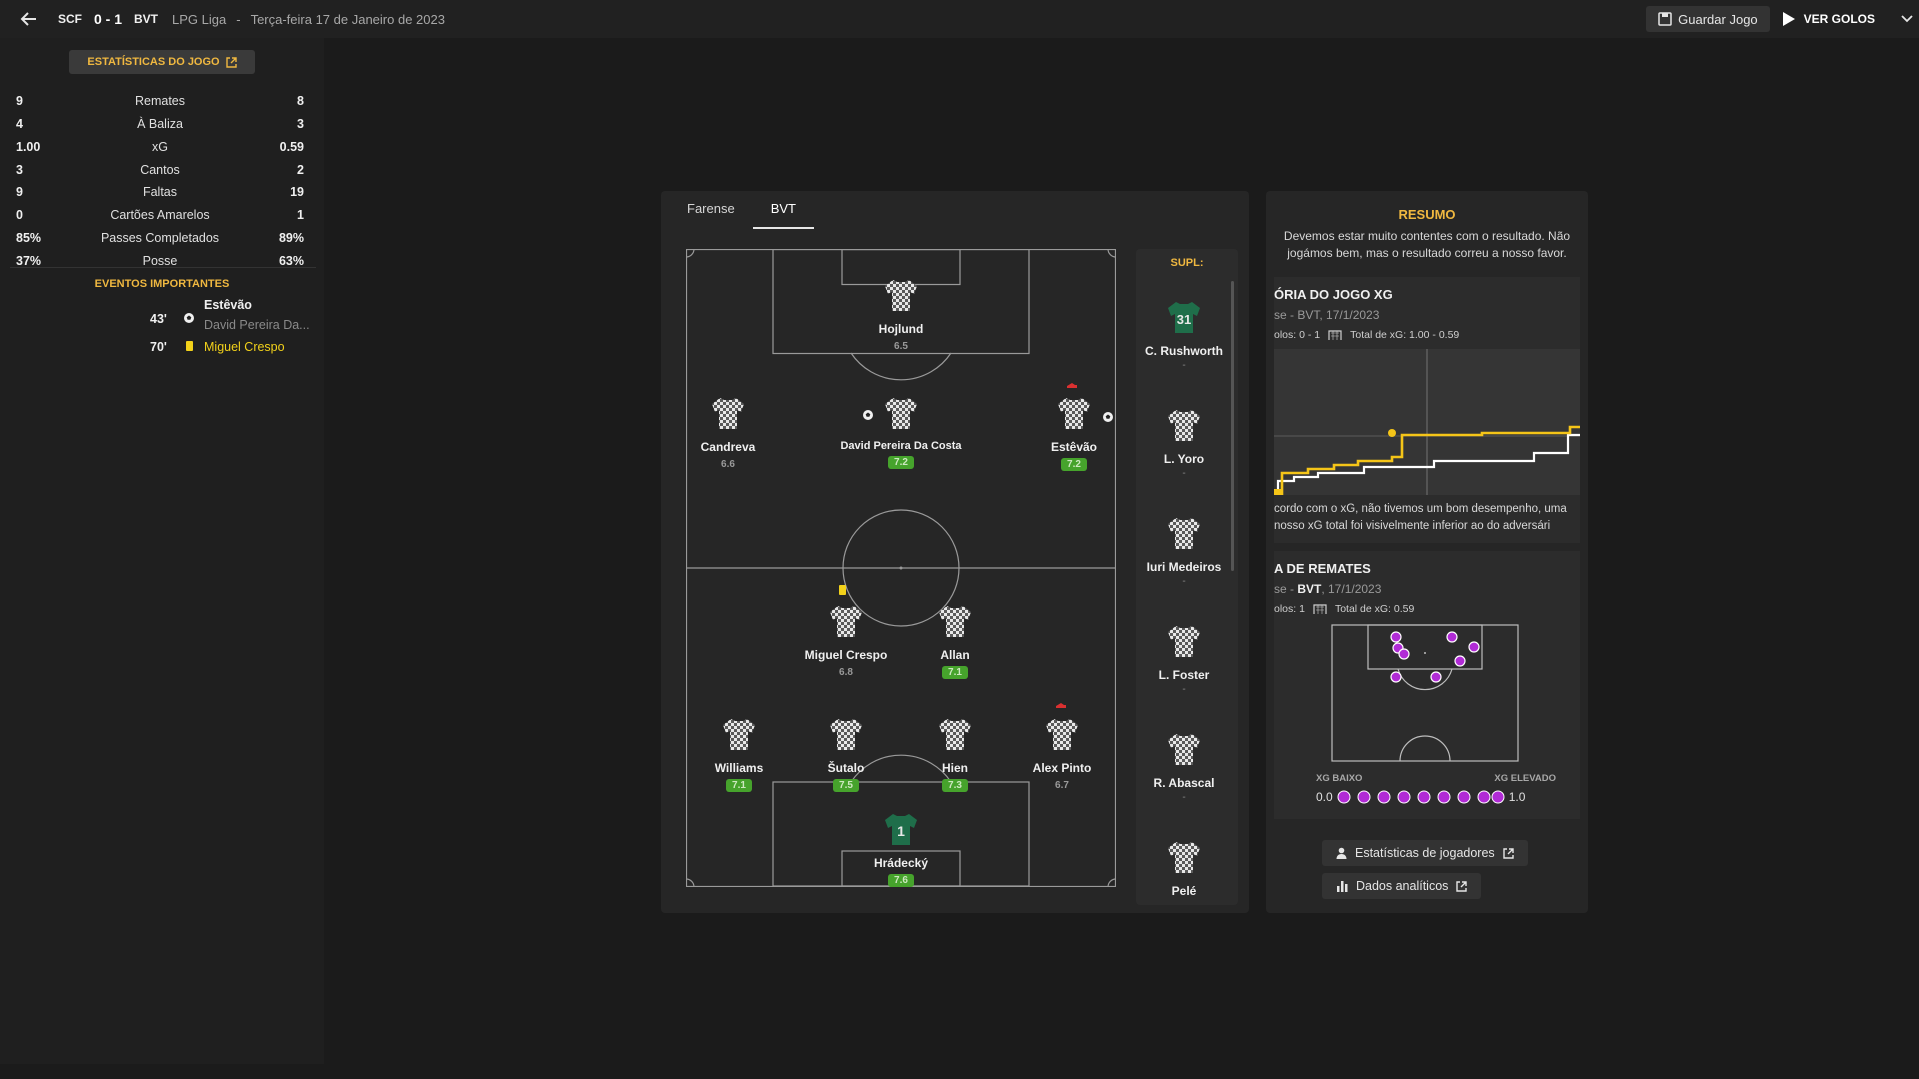 This screenshot has height=1079, width=1919. Describe the element at coordinates (297, 192) in the screenshot. I see `stat-away: 19` at that location.